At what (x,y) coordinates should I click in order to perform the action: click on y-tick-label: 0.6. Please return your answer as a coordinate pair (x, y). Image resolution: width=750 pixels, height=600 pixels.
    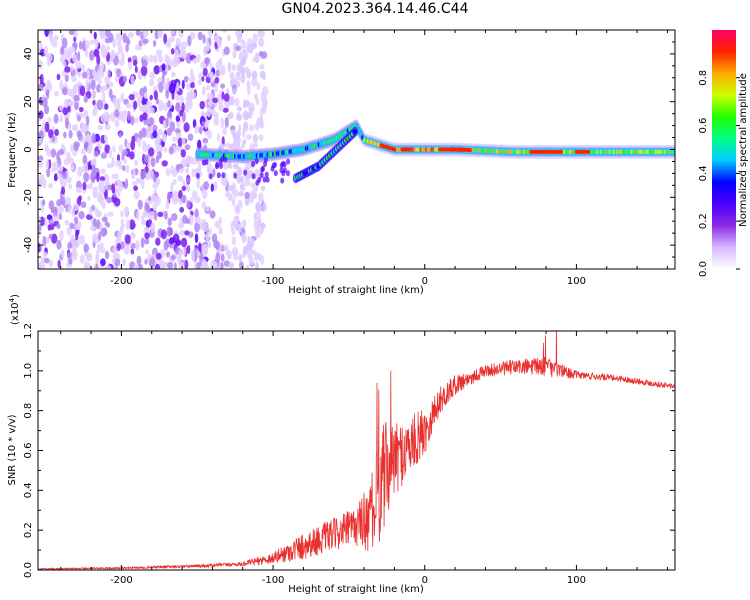
    Looking at the image, I should click on (28, 451).